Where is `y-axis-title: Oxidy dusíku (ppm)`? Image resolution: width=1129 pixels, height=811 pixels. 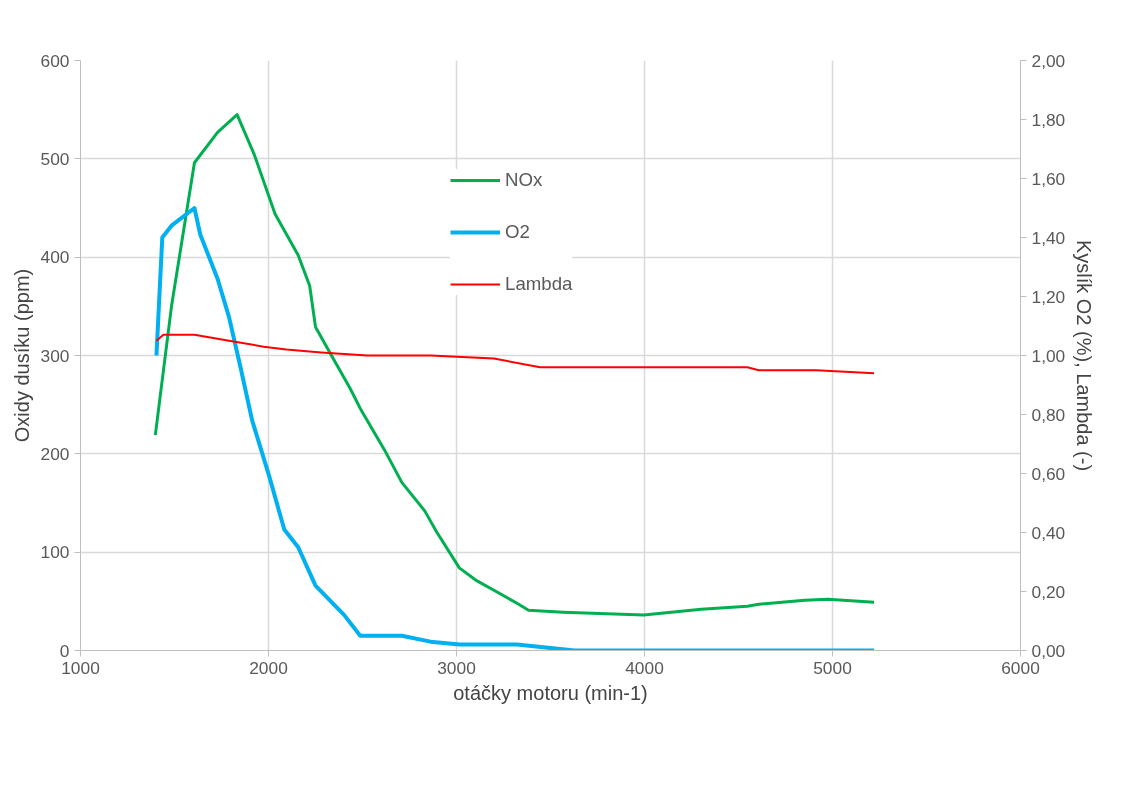
y-axis-title: Oxidy dusíku (ppm) is located at coordinates (21, 355).